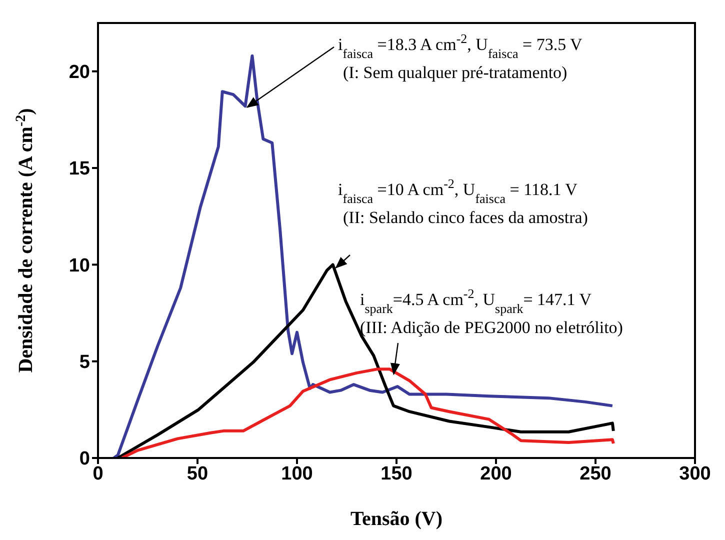  What do you see at coordinates (84, 363) in the screenshot?
I see `y-tick-label: 5` at bounding box center [84, 363].